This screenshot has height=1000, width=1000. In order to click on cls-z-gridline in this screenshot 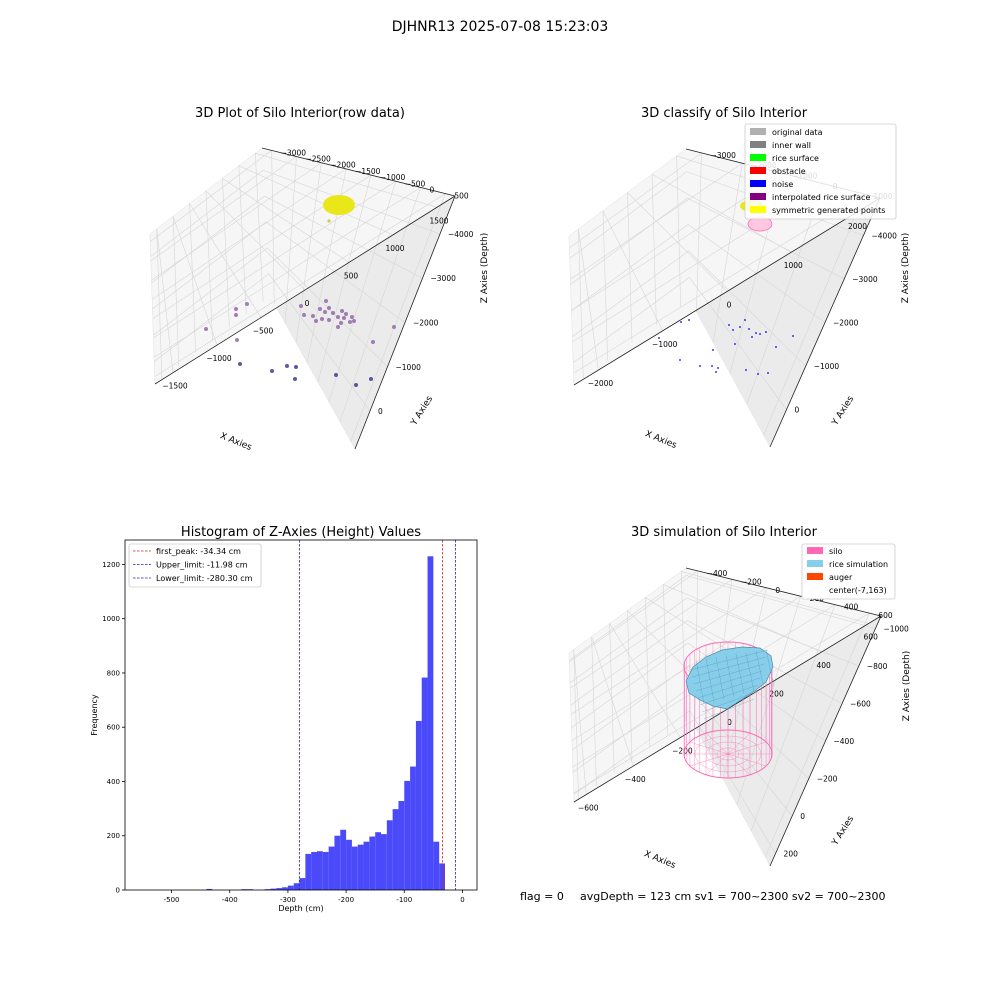, I will do `click(698, 273)`.